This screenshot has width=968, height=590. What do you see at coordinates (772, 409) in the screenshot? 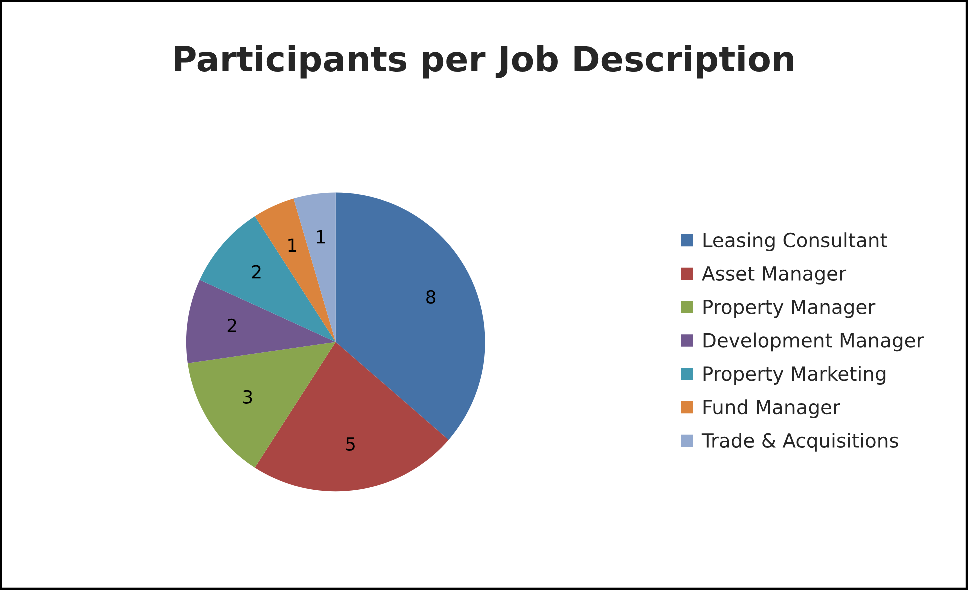
I see `legend-label: Fund Manager` at bounding box center [772, 409].